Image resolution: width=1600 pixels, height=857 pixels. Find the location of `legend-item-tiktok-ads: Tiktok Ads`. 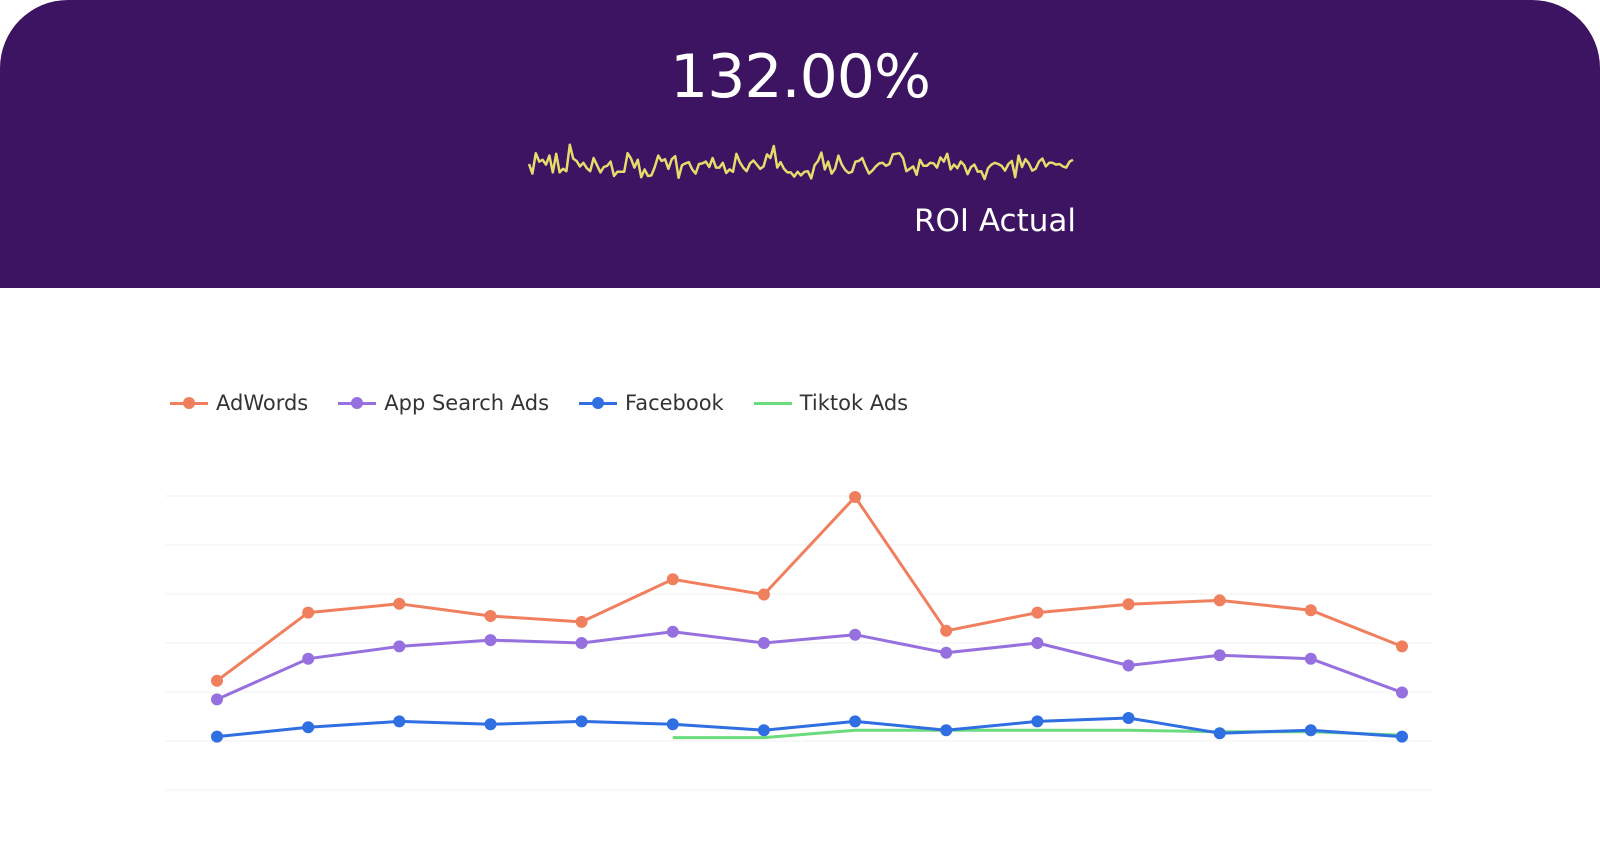

legend-item-tiktok-ads: Tiktok Ads is located at coordinates (831, 403).